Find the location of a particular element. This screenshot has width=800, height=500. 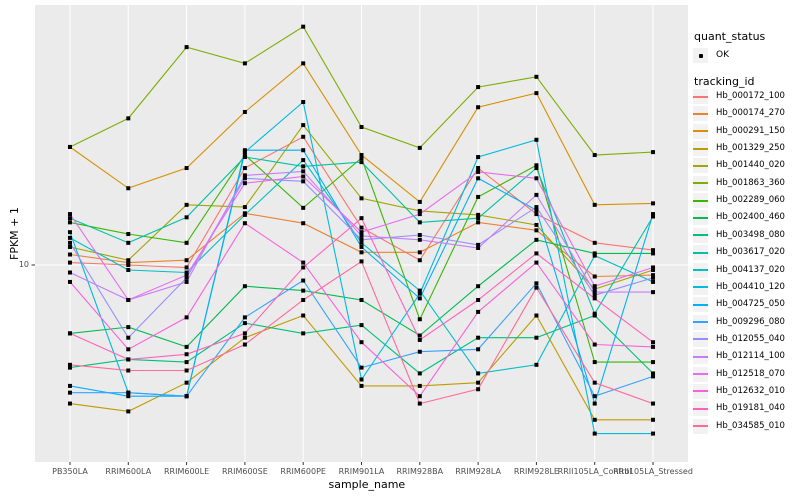

legend-item-label: Hb_000174_270 is located at coordinates (750, 113).